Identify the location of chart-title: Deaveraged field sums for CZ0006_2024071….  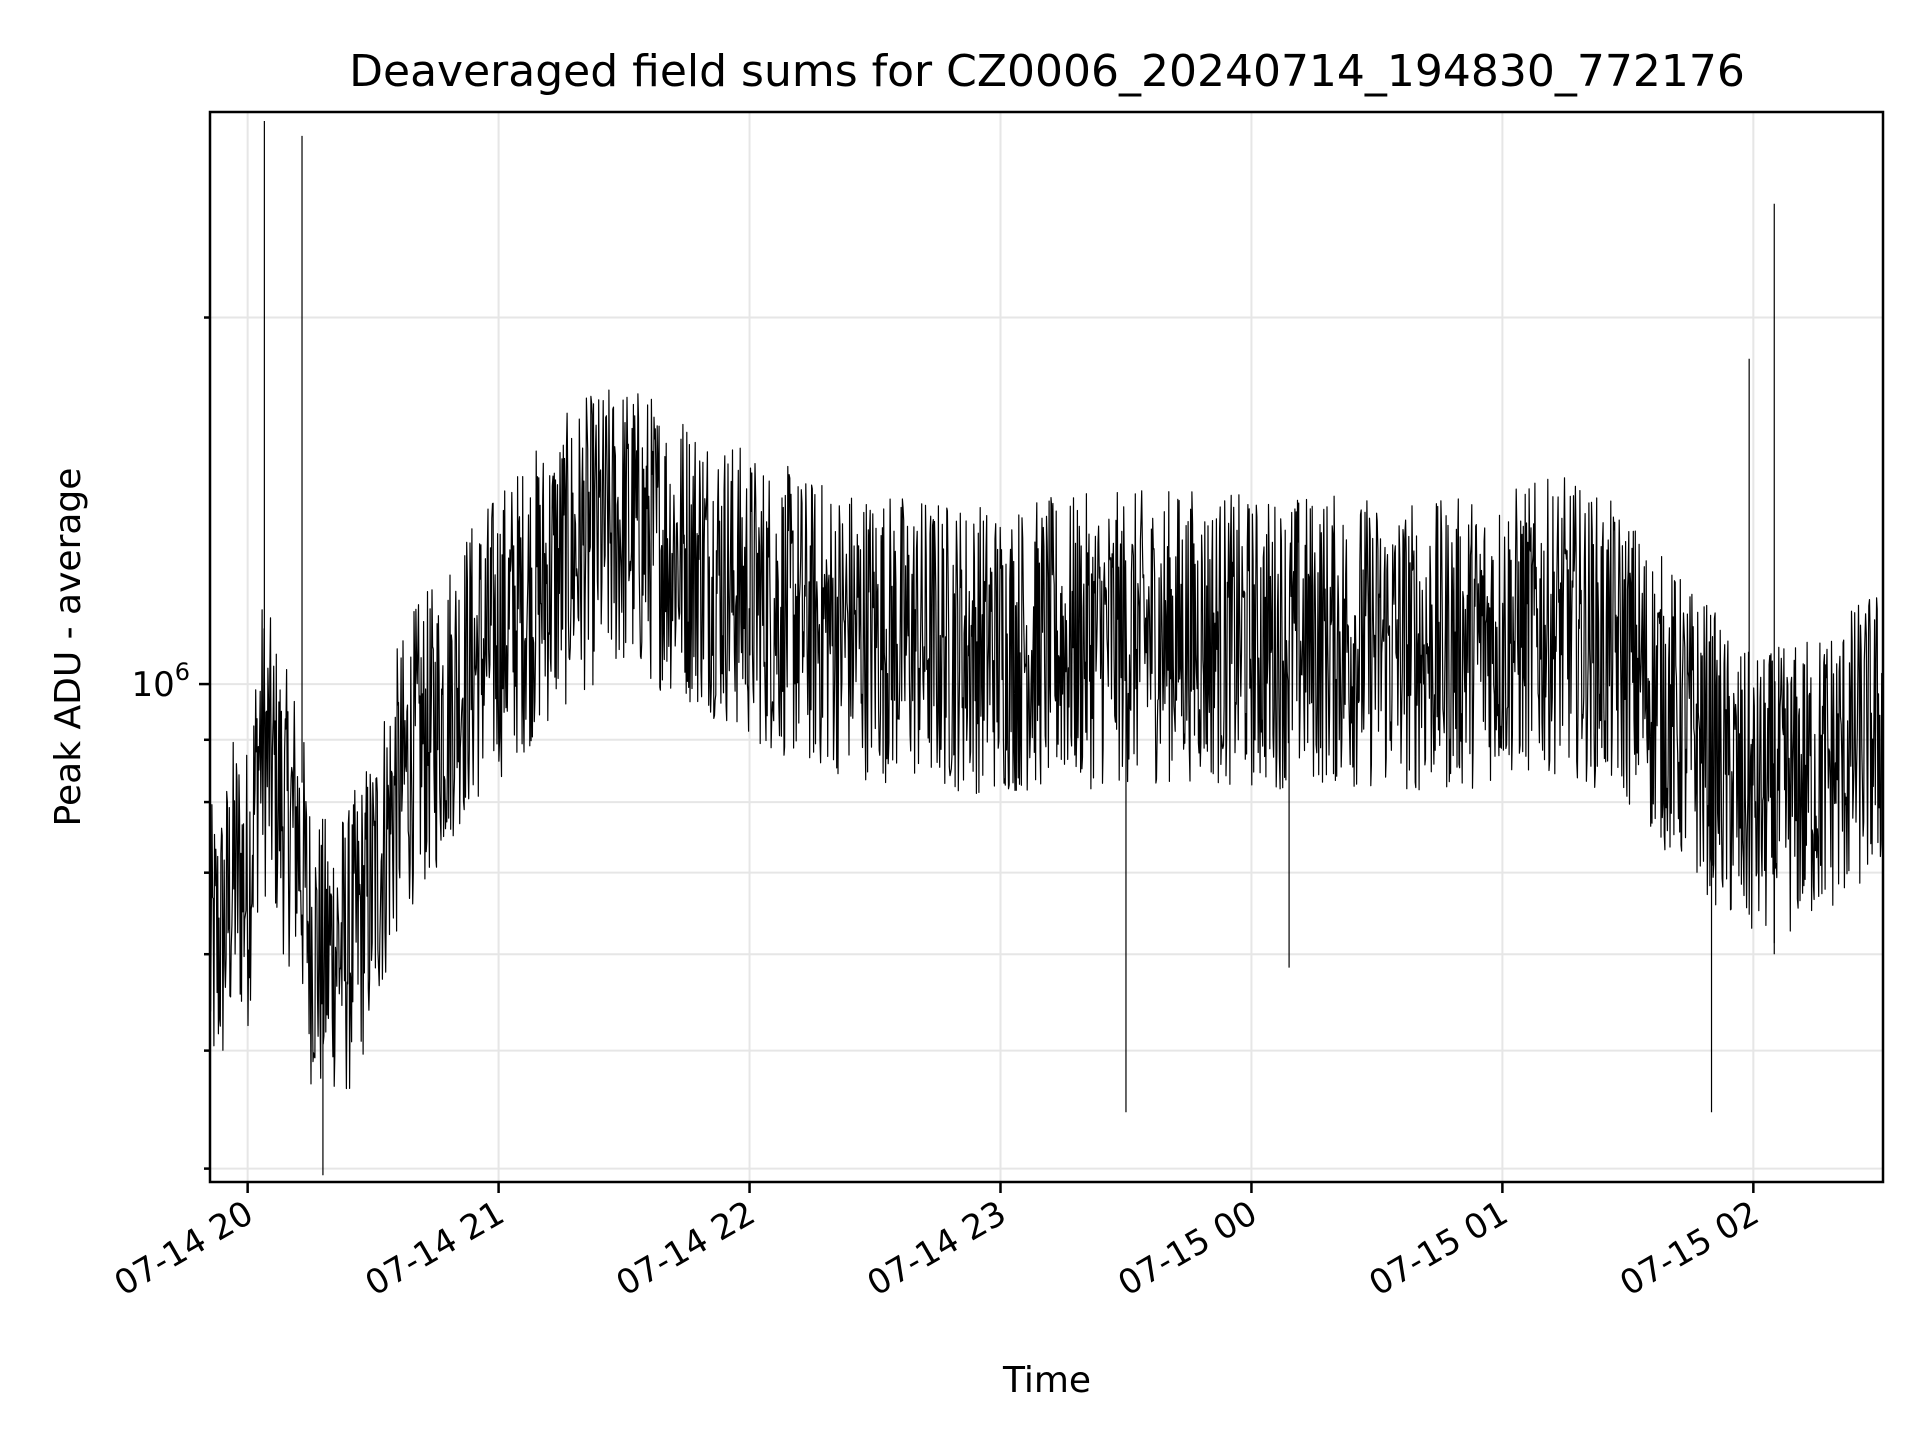
(1047, 71).